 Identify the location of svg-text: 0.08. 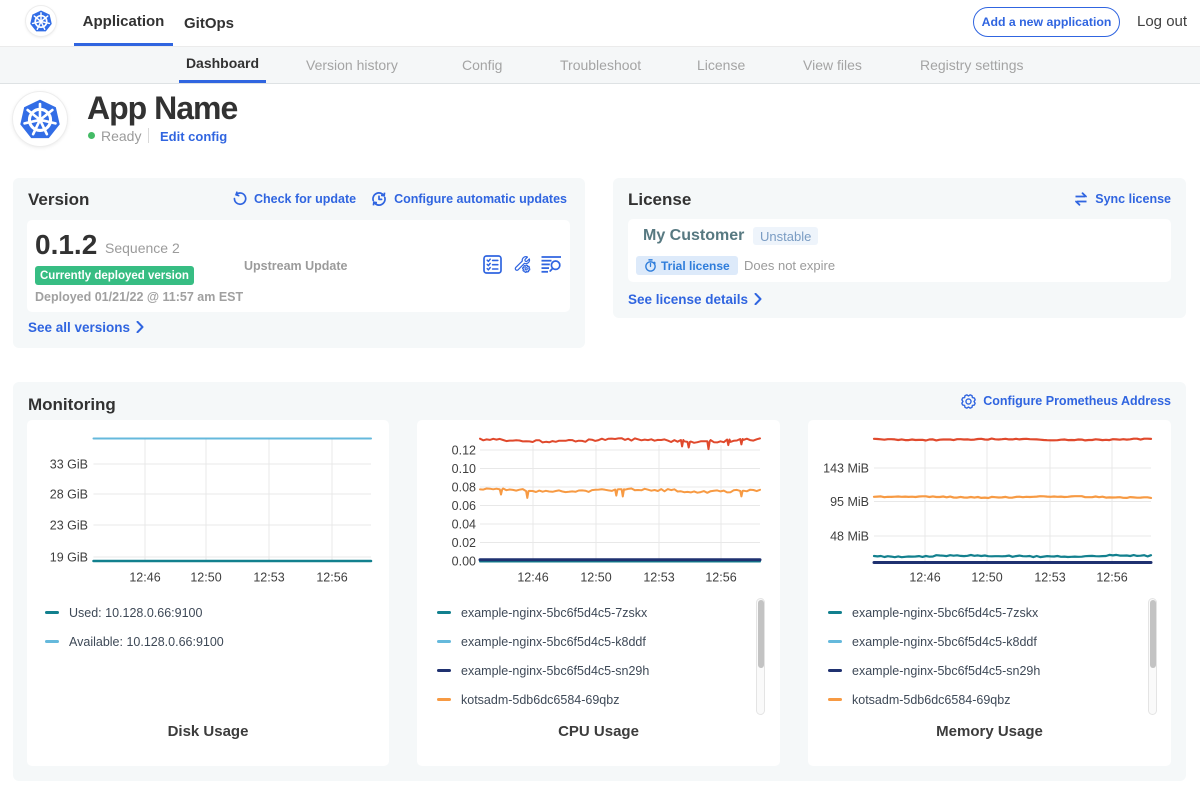
(464, 488).